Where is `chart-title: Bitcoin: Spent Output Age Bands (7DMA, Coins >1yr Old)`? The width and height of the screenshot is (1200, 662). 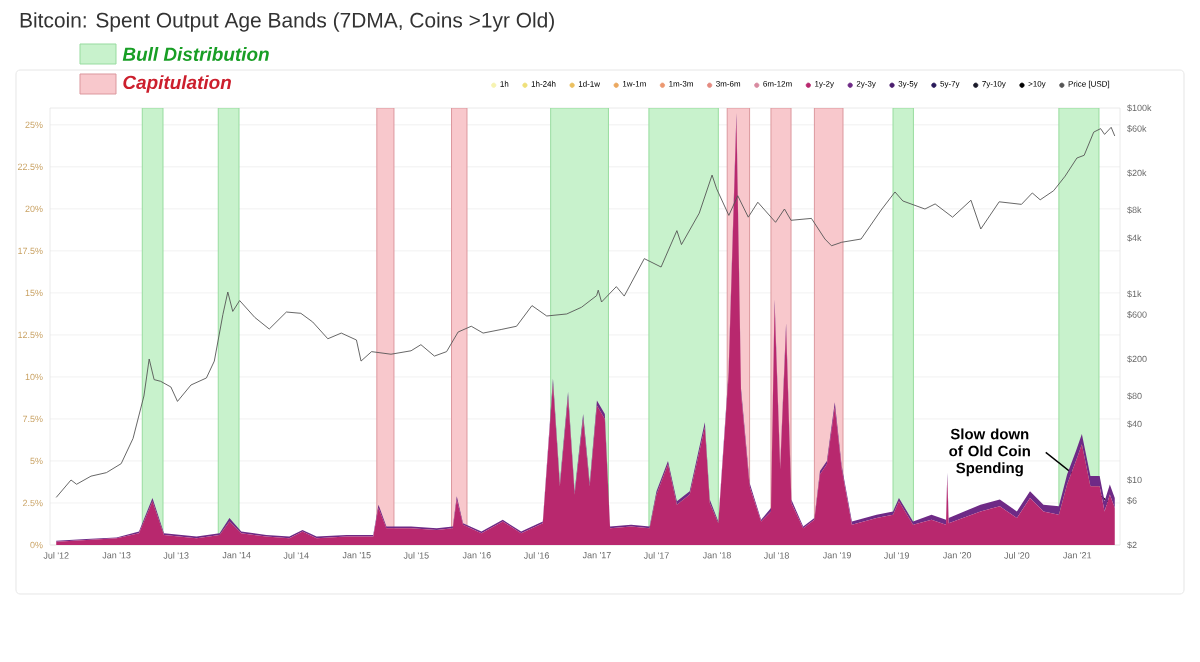 chart-title: Bitcoin: Spent Output Age Bands (7DMA, Coins >1yr Old) is located at coordinates (287, 22).